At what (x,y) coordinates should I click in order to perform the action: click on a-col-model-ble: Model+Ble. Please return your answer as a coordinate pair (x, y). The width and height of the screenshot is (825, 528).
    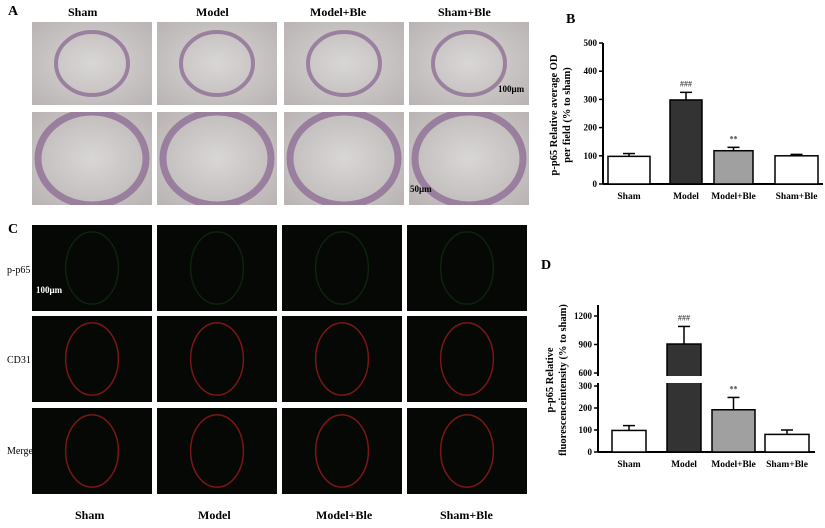
    Looking at the image, I should click on (338, 12).